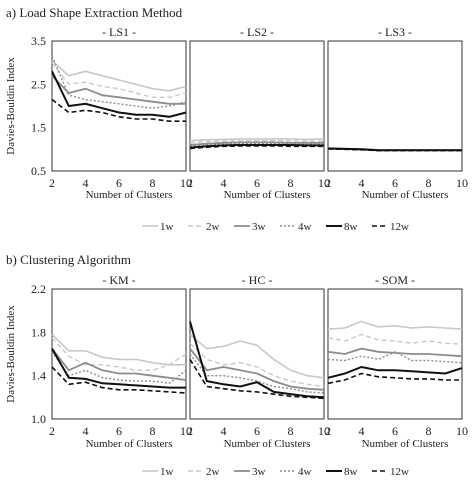 Image resolution: width=474 pixels, height=488 pixels. I want to click on legend-label: 1w, so click(167, 472).